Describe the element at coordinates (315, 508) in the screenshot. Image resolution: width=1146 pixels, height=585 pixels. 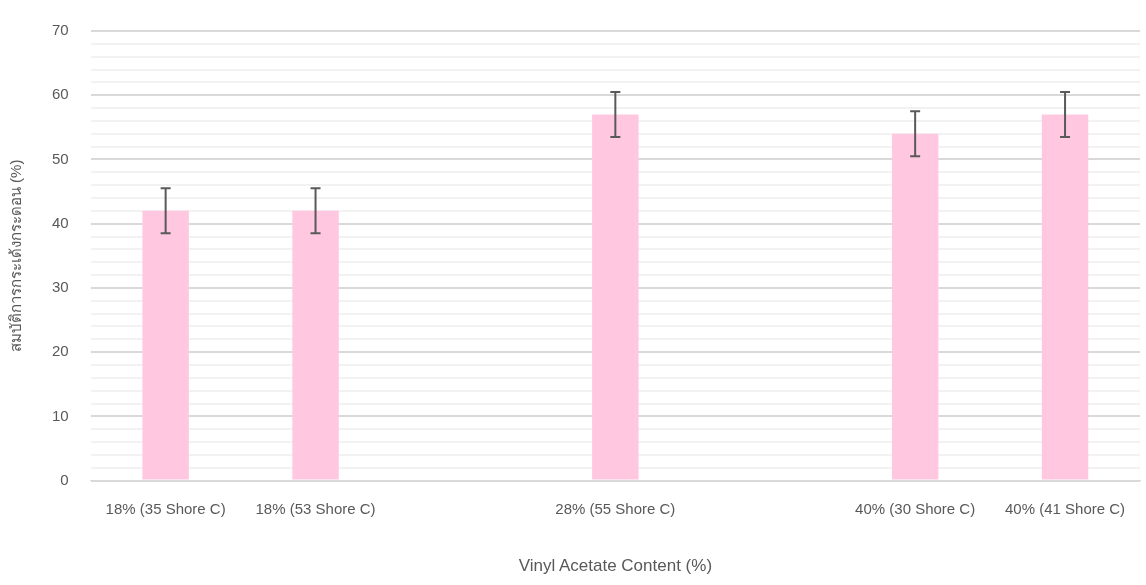
I see `x-tick-label: 18% (53 Shore C)` at that location.